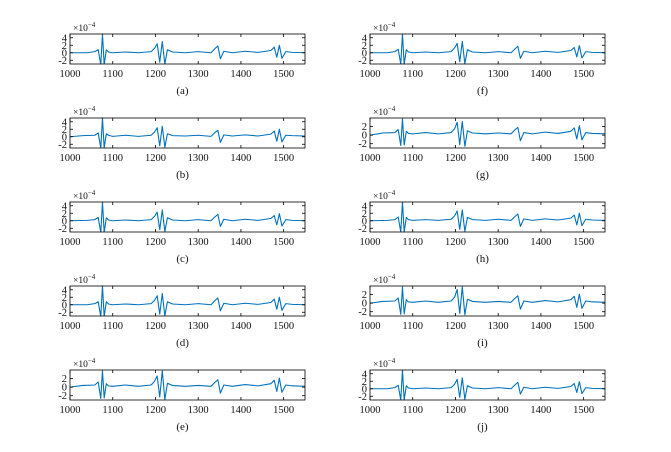  What do you see at coordinates (482, 143) in the screenshot?
I see `panel-g: 1000 1100 1200 1300 1400 1500 -202 ×10⁻⁴ (g)` at bounding box center [482, 143].